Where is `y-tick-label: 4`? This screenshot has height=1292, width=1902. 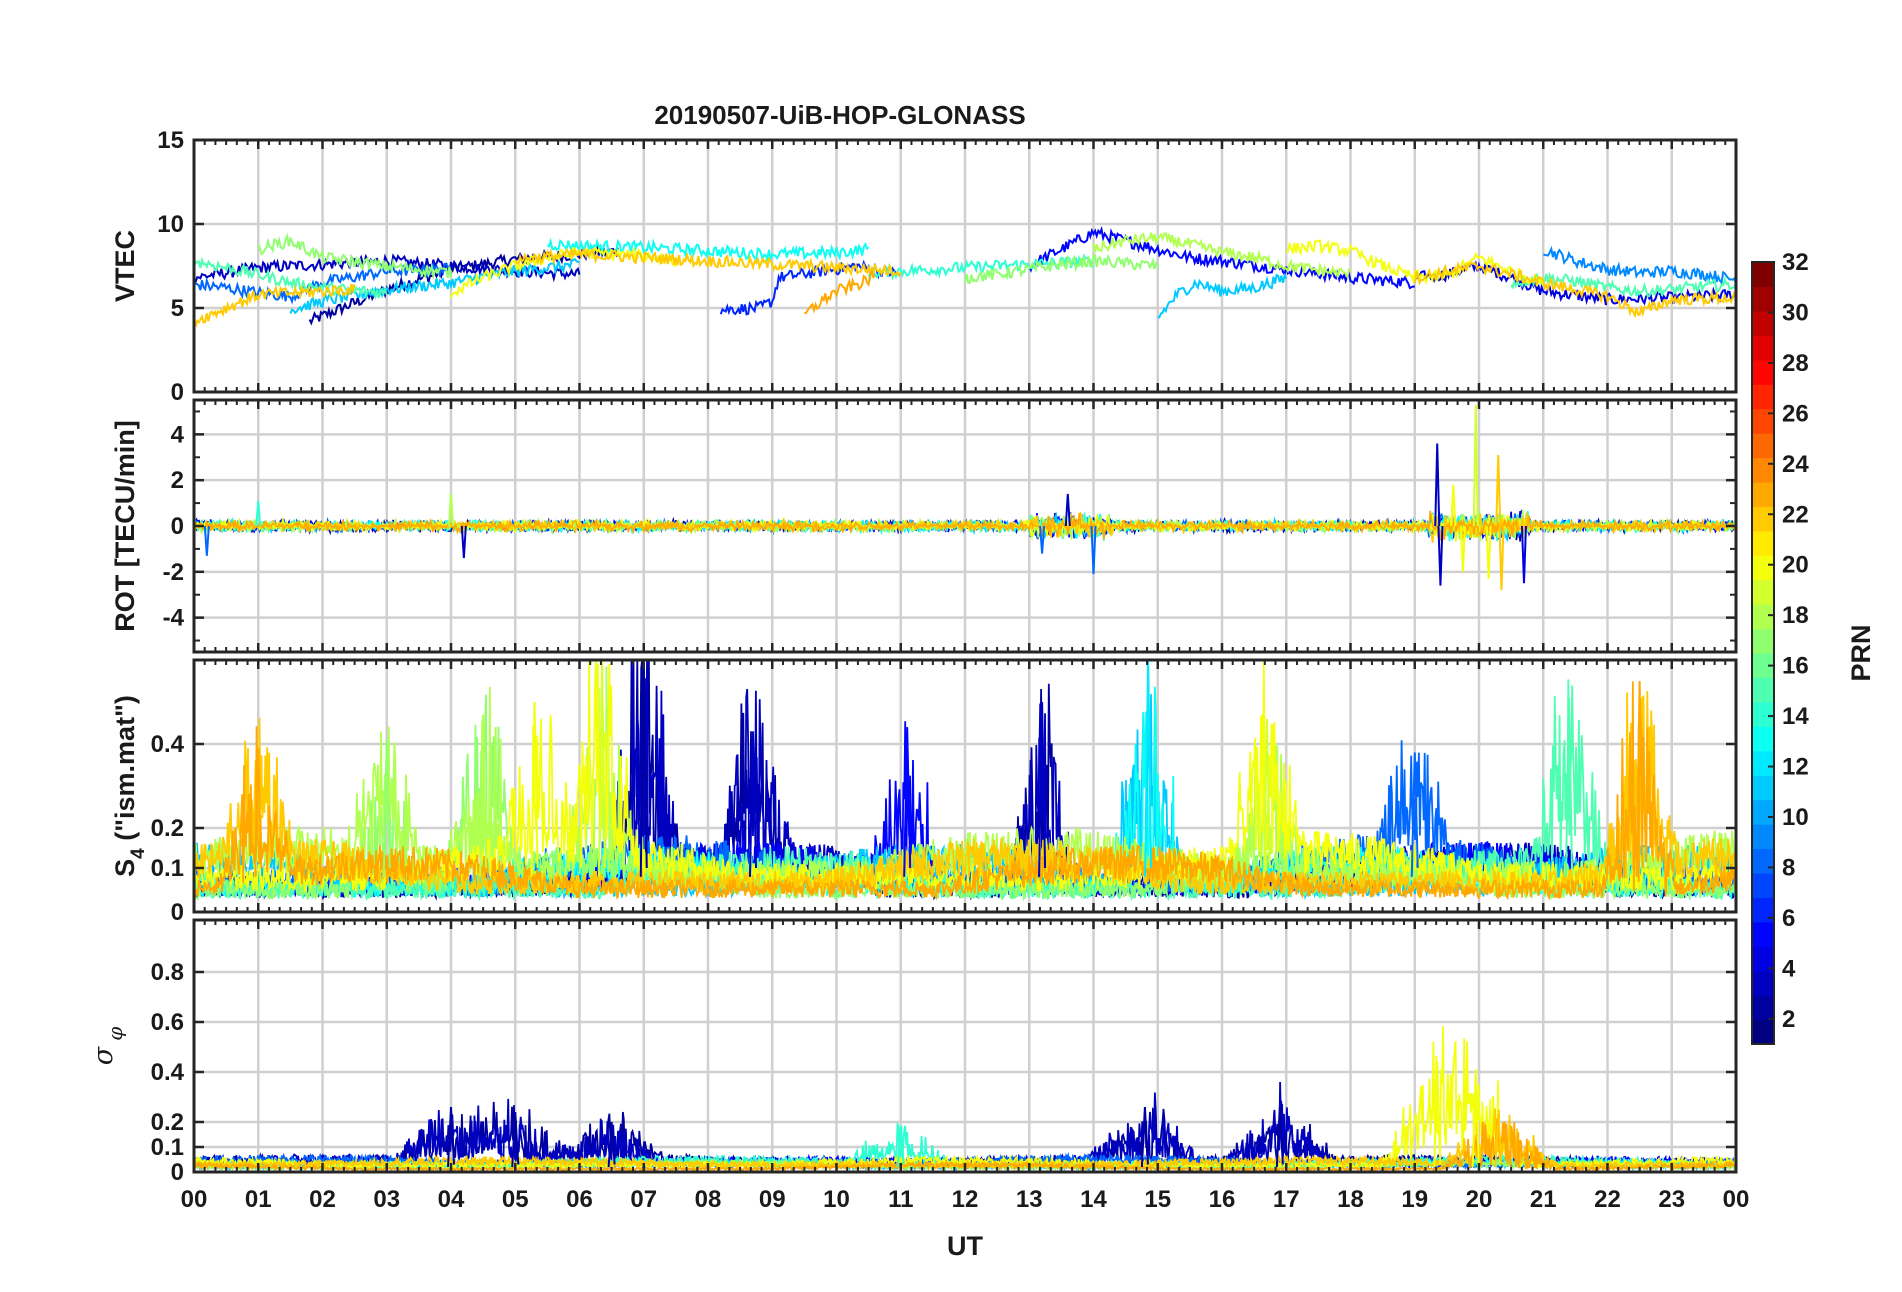 y-tick-label: 4 is located at coordinates (178, 434).